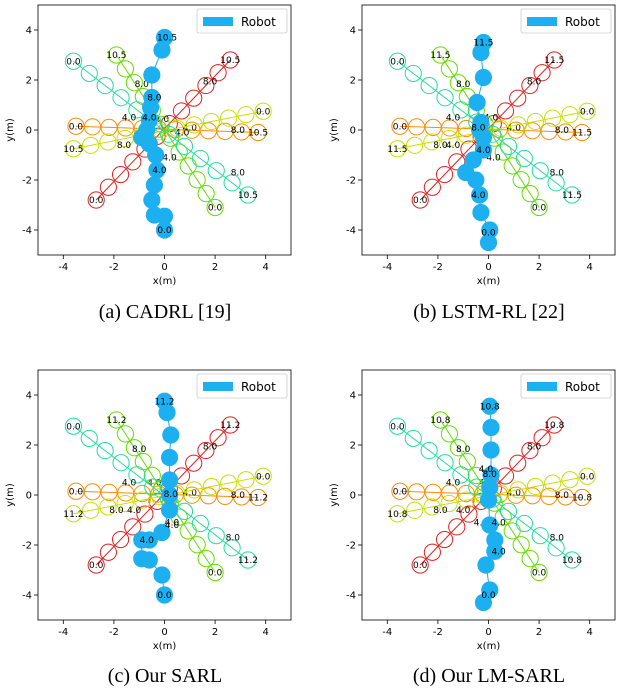 The width and height of the screenshot is (618, 693). What do you see at coordinates (114, 267) in the screenshot?
I see `x-tick-label: -2` at bounding box center [114, 267].